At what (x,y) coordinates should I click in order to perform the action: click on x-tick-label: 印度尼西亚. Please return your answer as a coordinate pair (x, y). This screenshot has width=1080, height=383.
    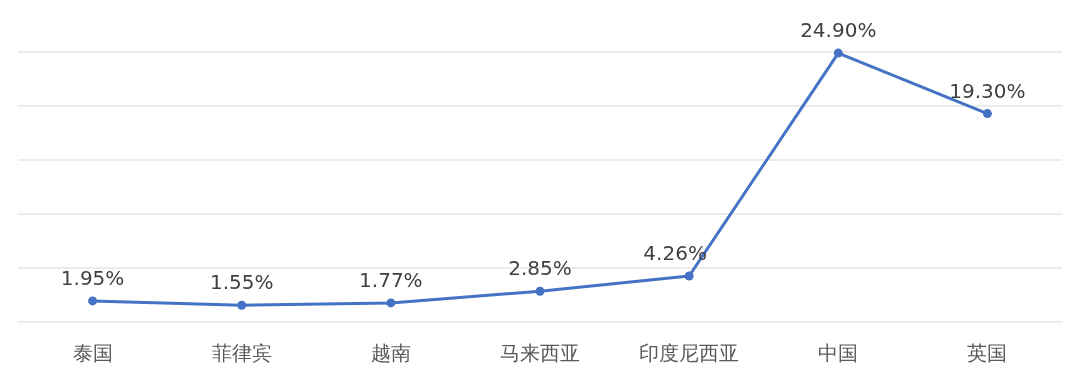
    Looking at the image, I should click on (689, 353).